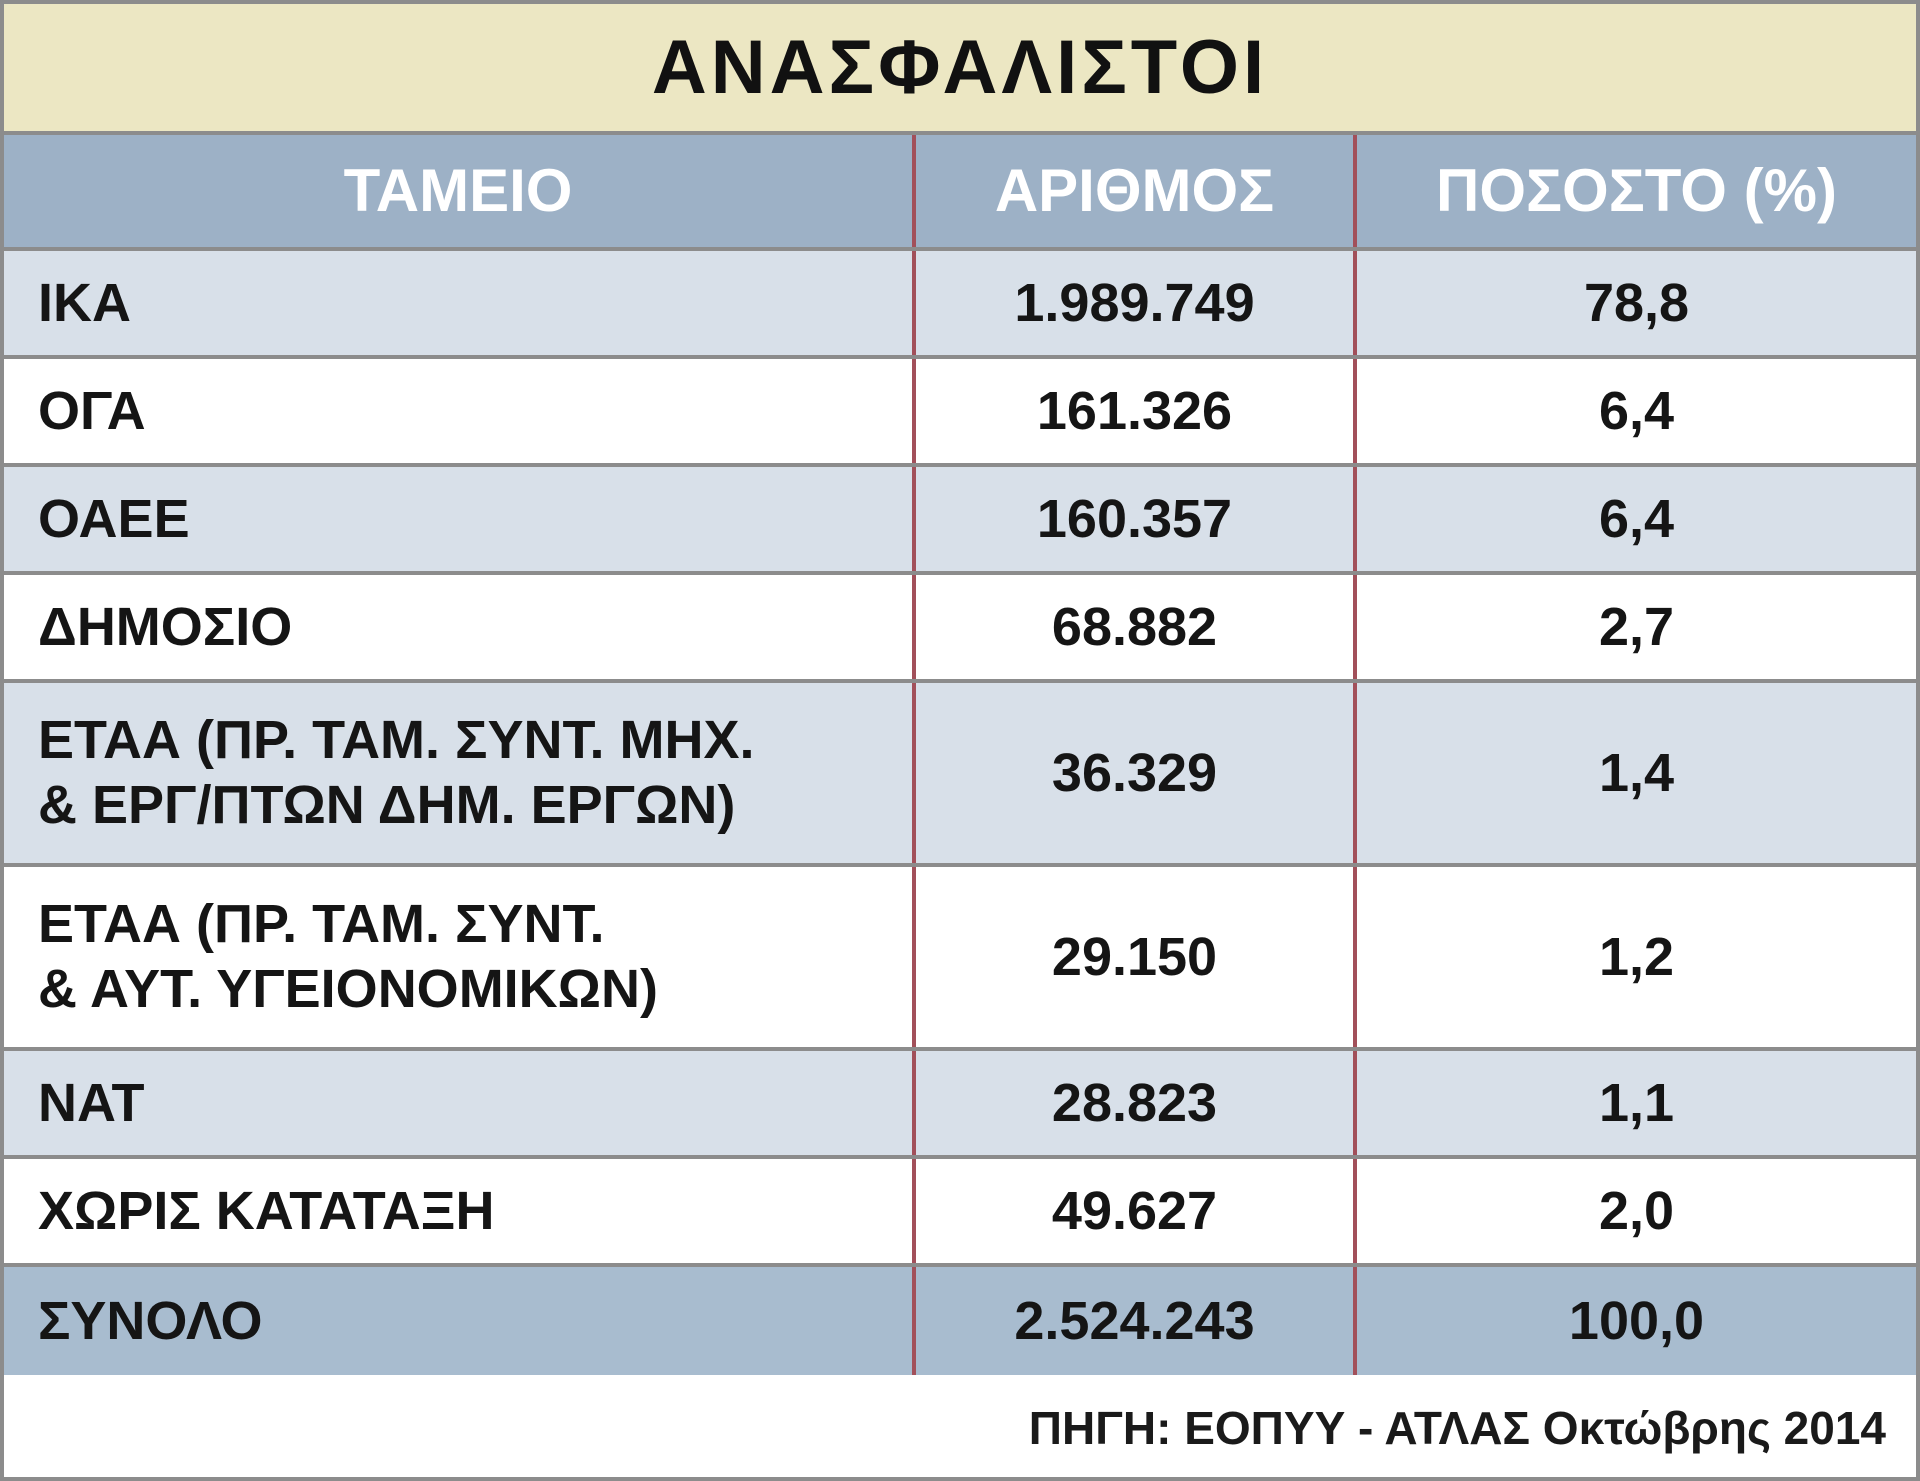  What do you see at coordinates (1634, 627) in the screenshot?
I see `percent-cell: 2,7` at bounding box center [1634, 627].